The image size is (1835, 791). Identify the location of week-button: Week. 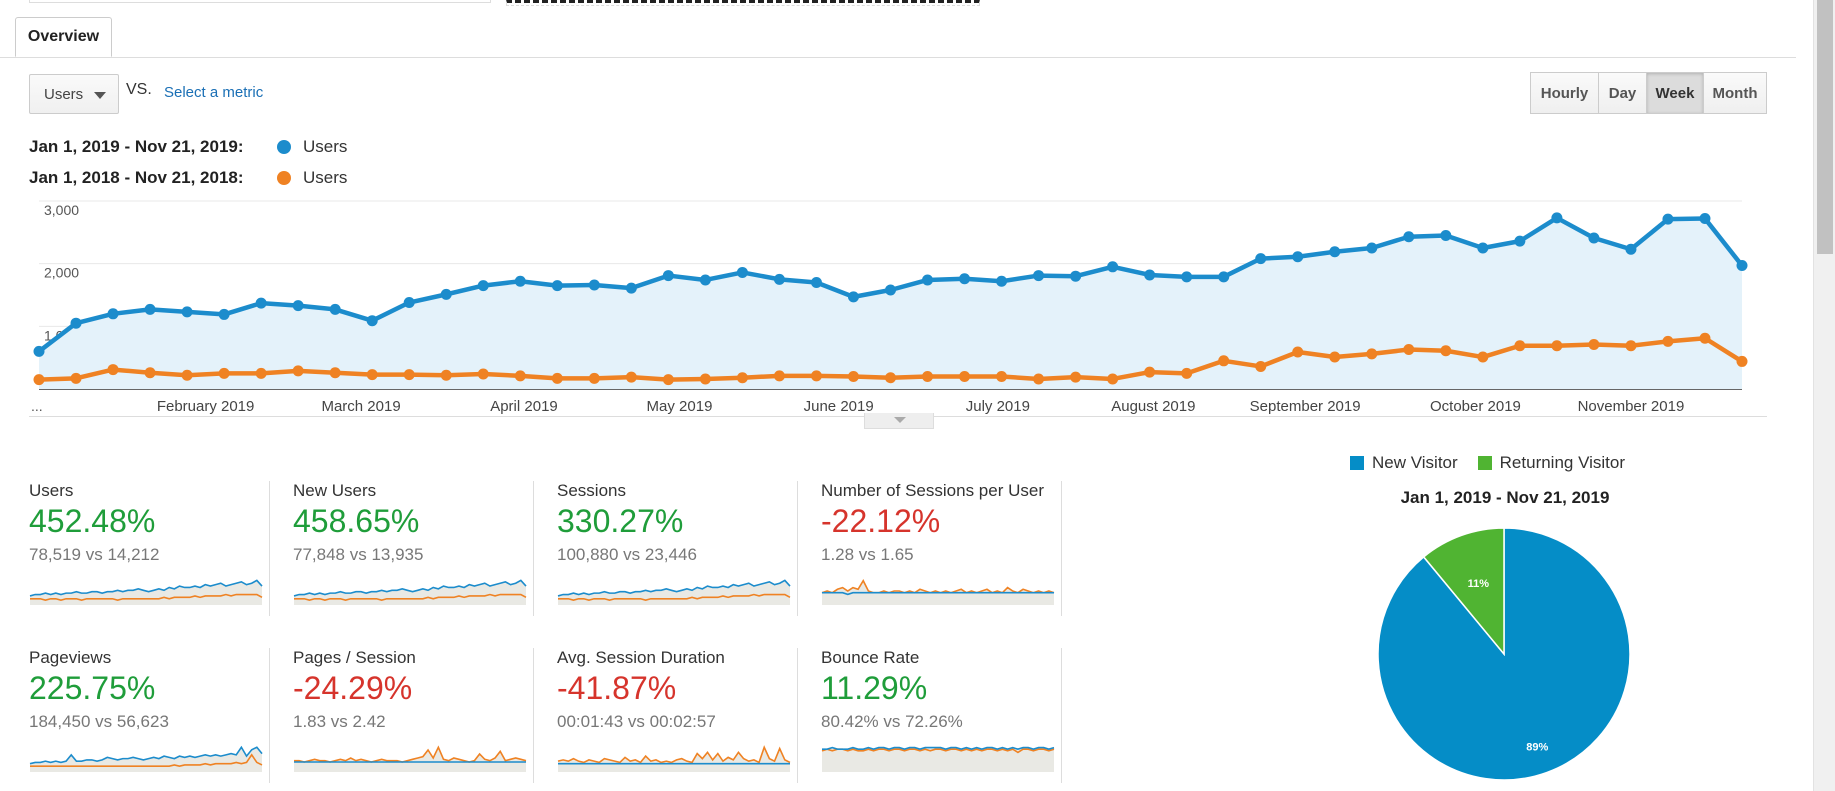
(1675, 93).